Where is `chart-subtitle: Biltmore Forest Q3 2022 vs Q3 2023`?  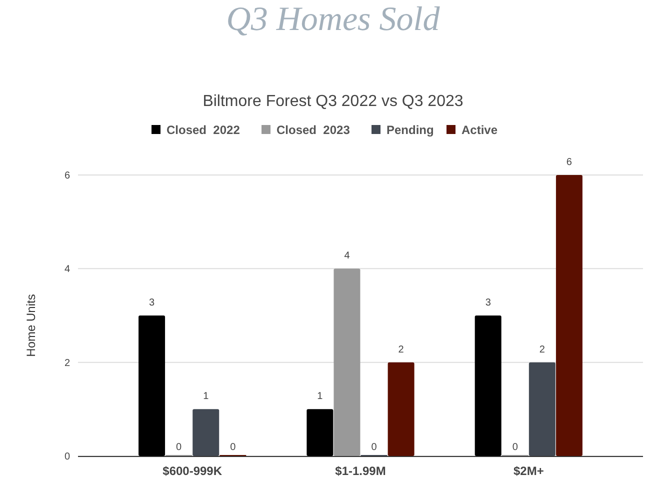 chart-subtitle: Biltmore Forest Q3 2022 vs Q3 2023 is located at coordinates (333, 101).